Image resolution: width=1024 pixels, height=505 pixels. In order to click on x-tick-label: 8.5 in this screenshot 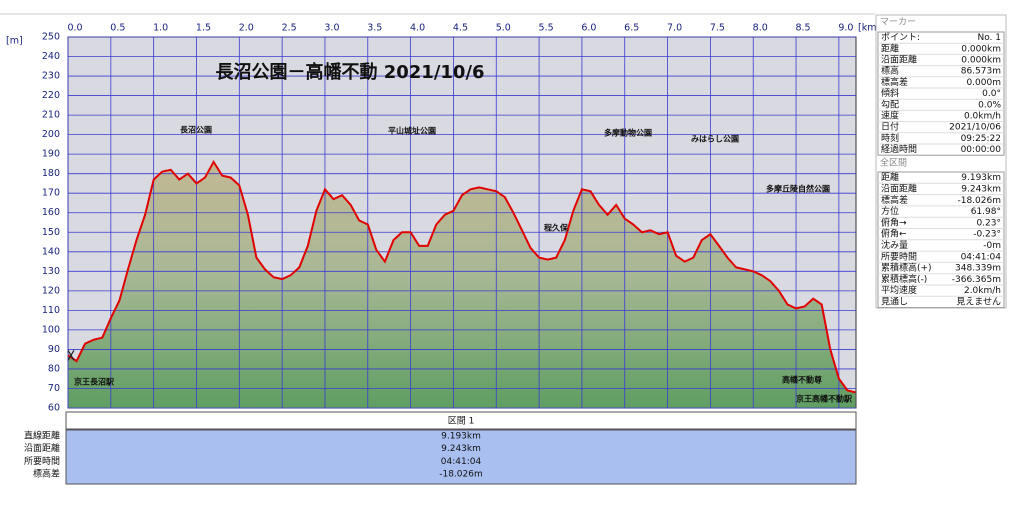, I will do `click(802, 28)`.